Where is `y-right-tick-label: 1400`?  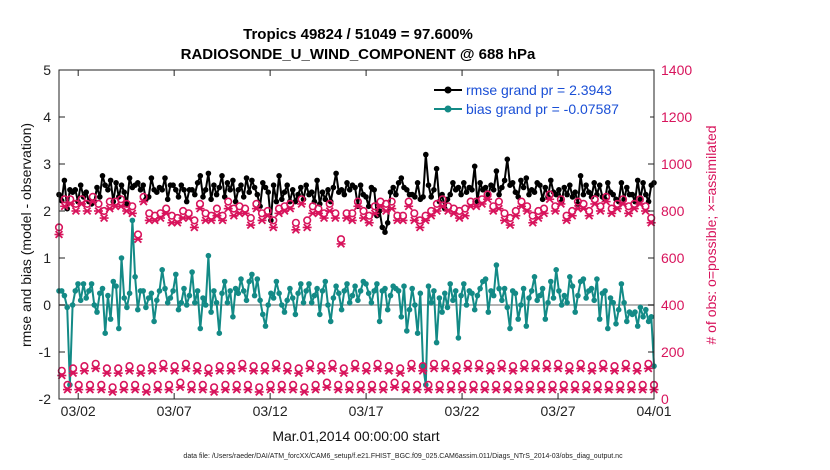
y-right-tick-label: 1400 is located at coordinates (676, 70).